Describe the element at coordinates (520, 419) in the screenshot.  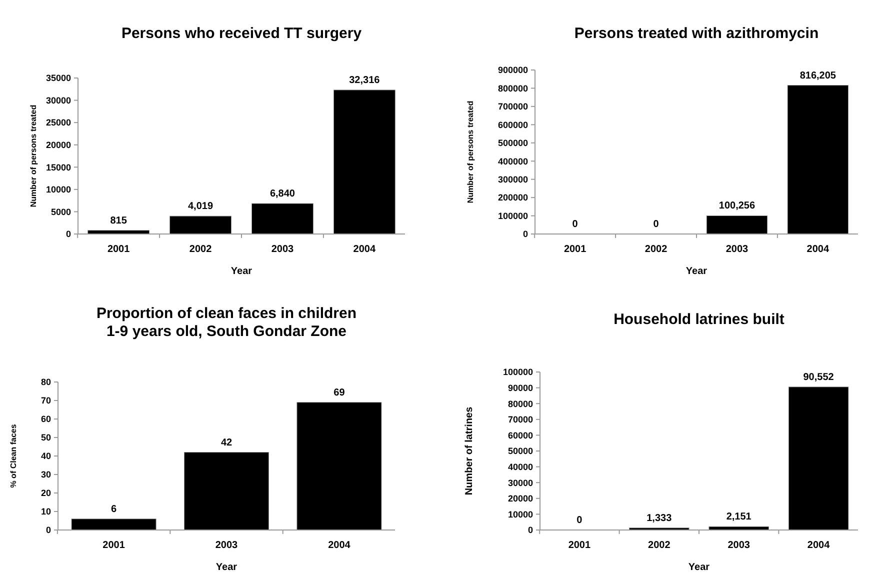
I see `y-tick-label: 70000` at that location.